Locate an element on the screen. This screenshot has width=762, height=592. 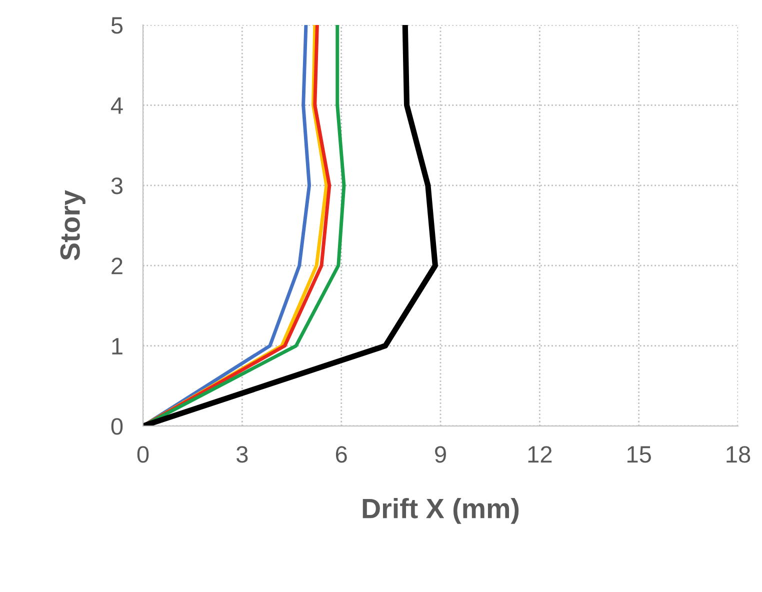
x-tick-label: 12 is located at coordinates (540, 454).